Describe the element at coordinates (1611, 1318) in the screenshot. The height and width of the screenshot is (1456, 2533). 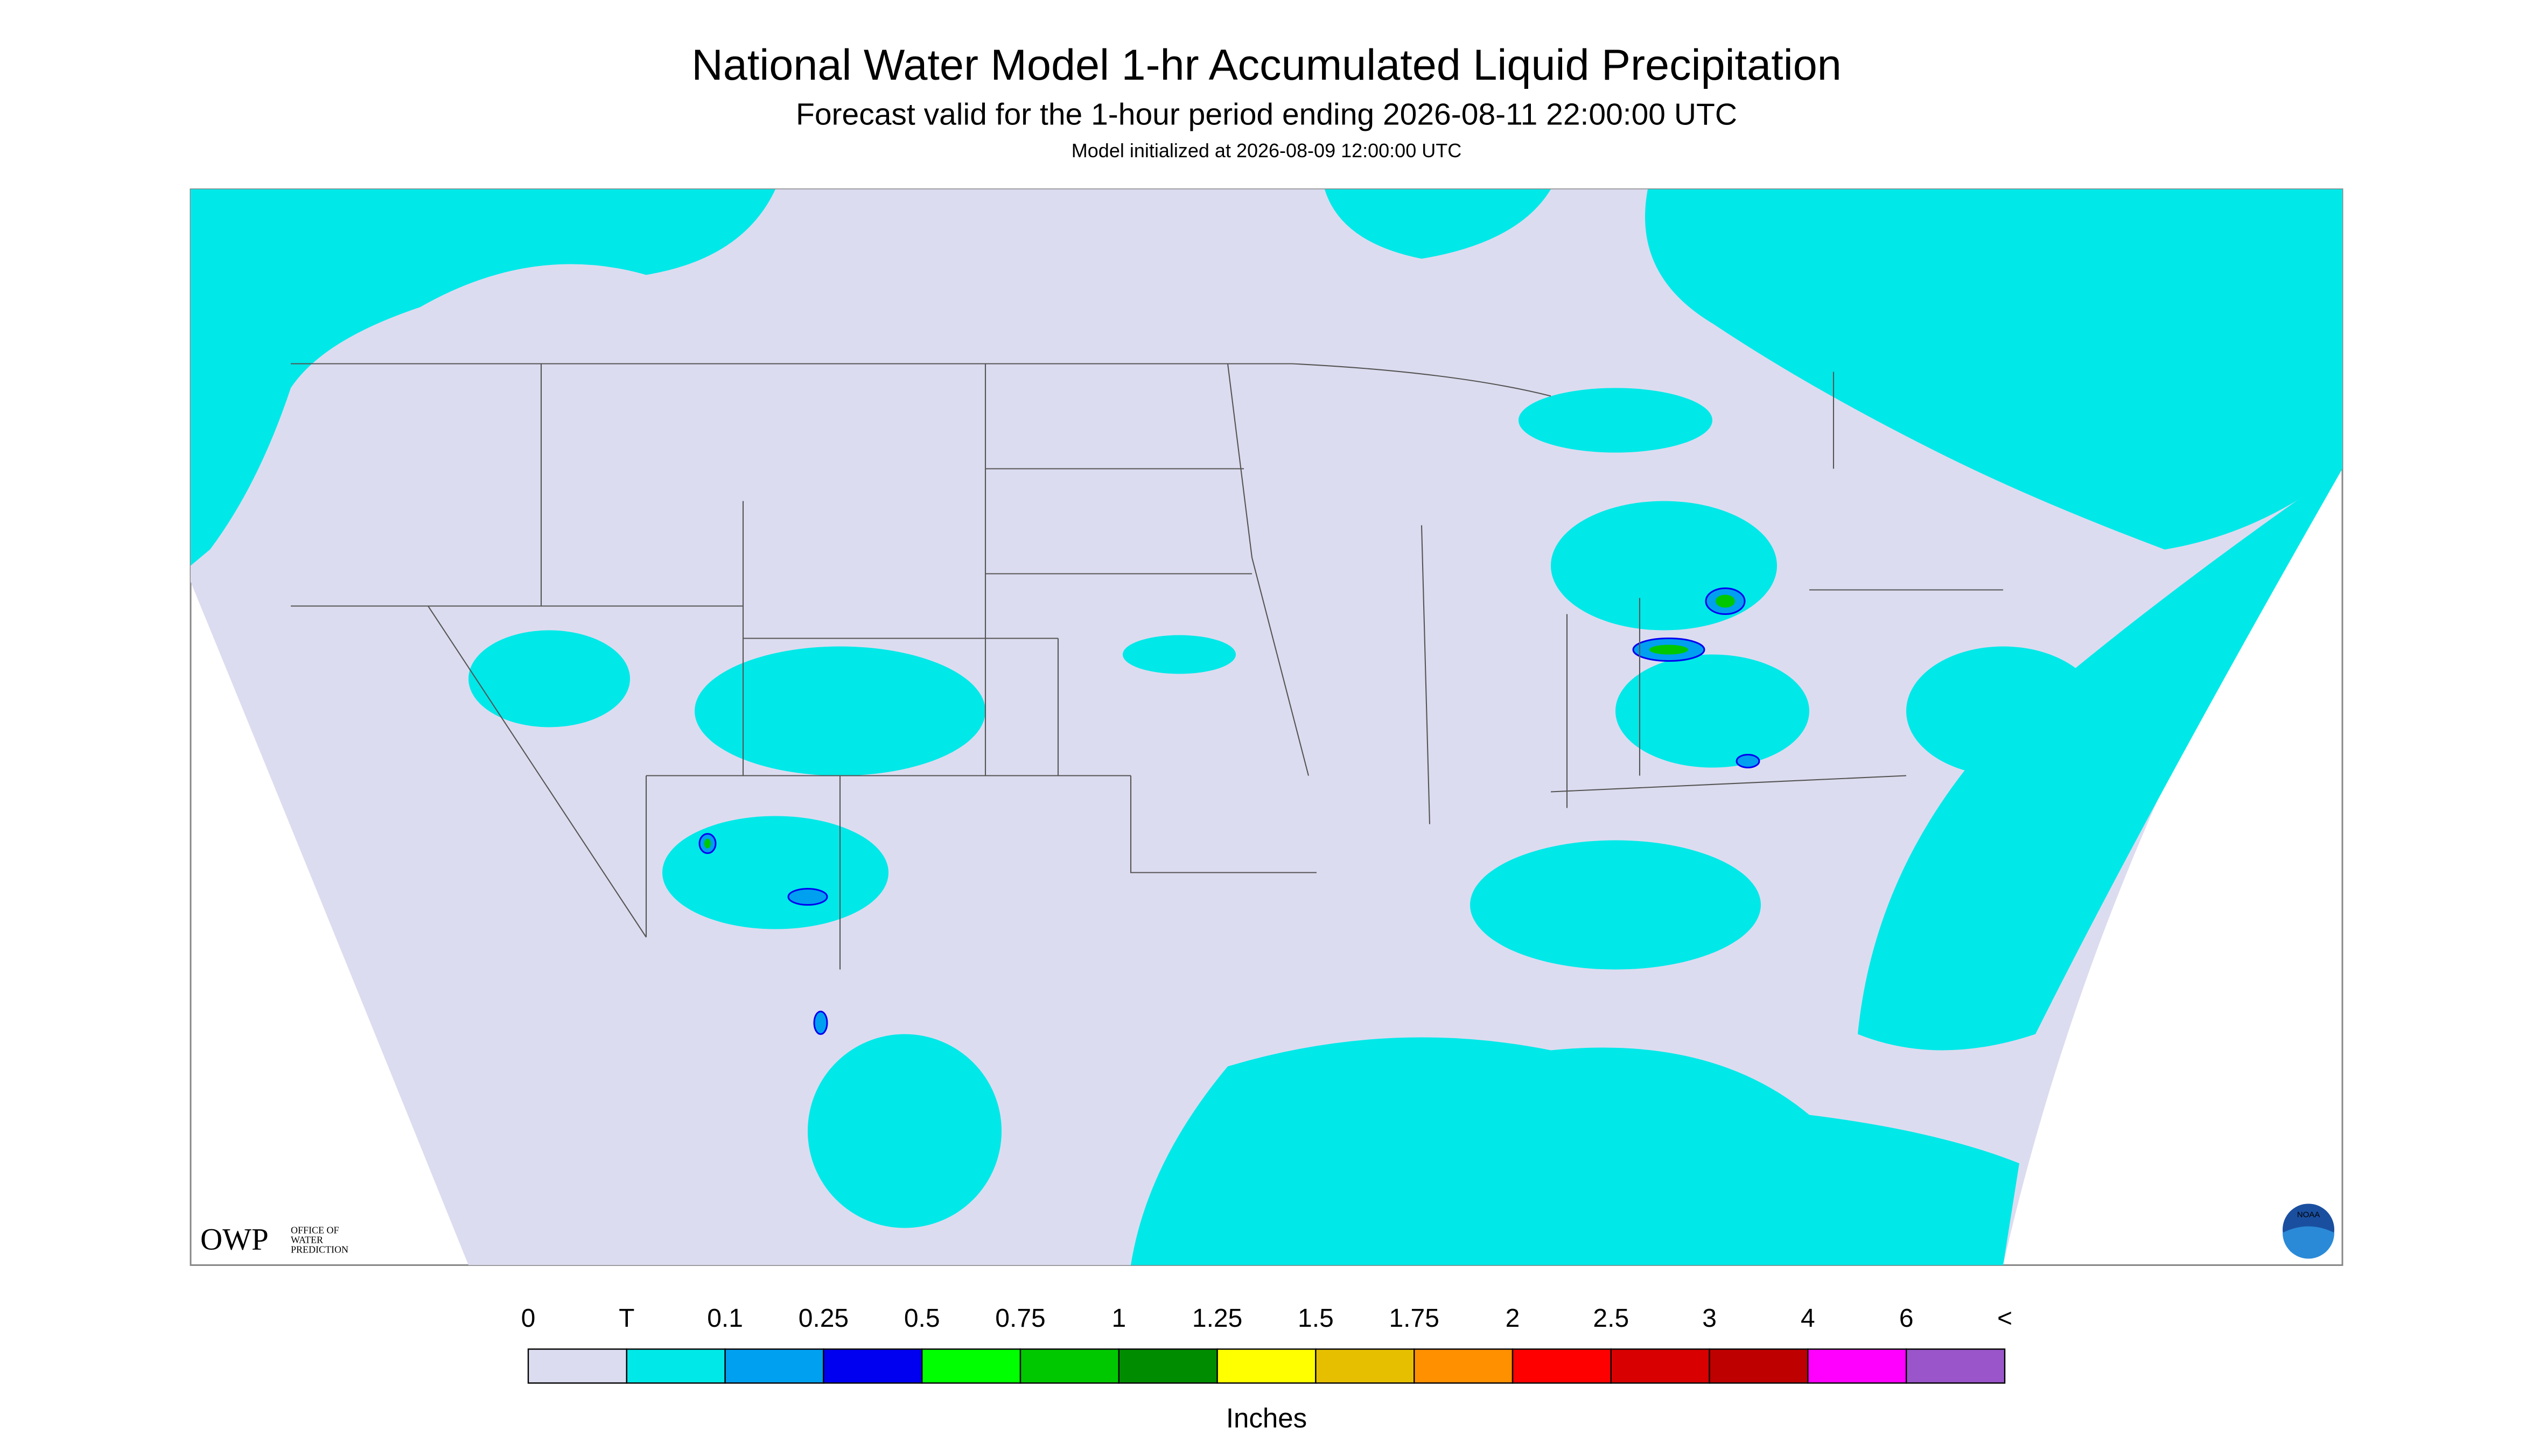
I see `legend-label: 2.5` at that location.